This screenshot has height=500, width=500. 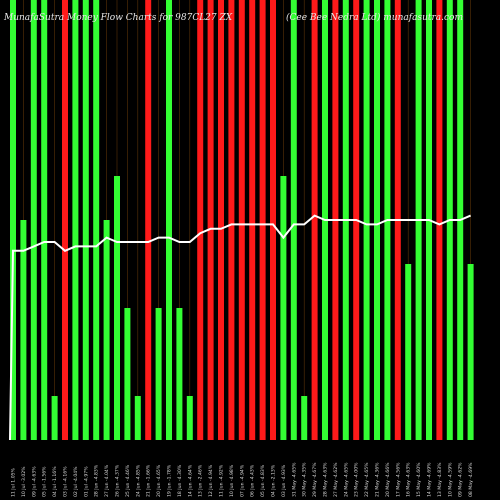 What do you see at coordinates (336, 479) in the screenshot?
I see `x-tick-label: 27 May -4.62%` at bounding box center [336, 479].